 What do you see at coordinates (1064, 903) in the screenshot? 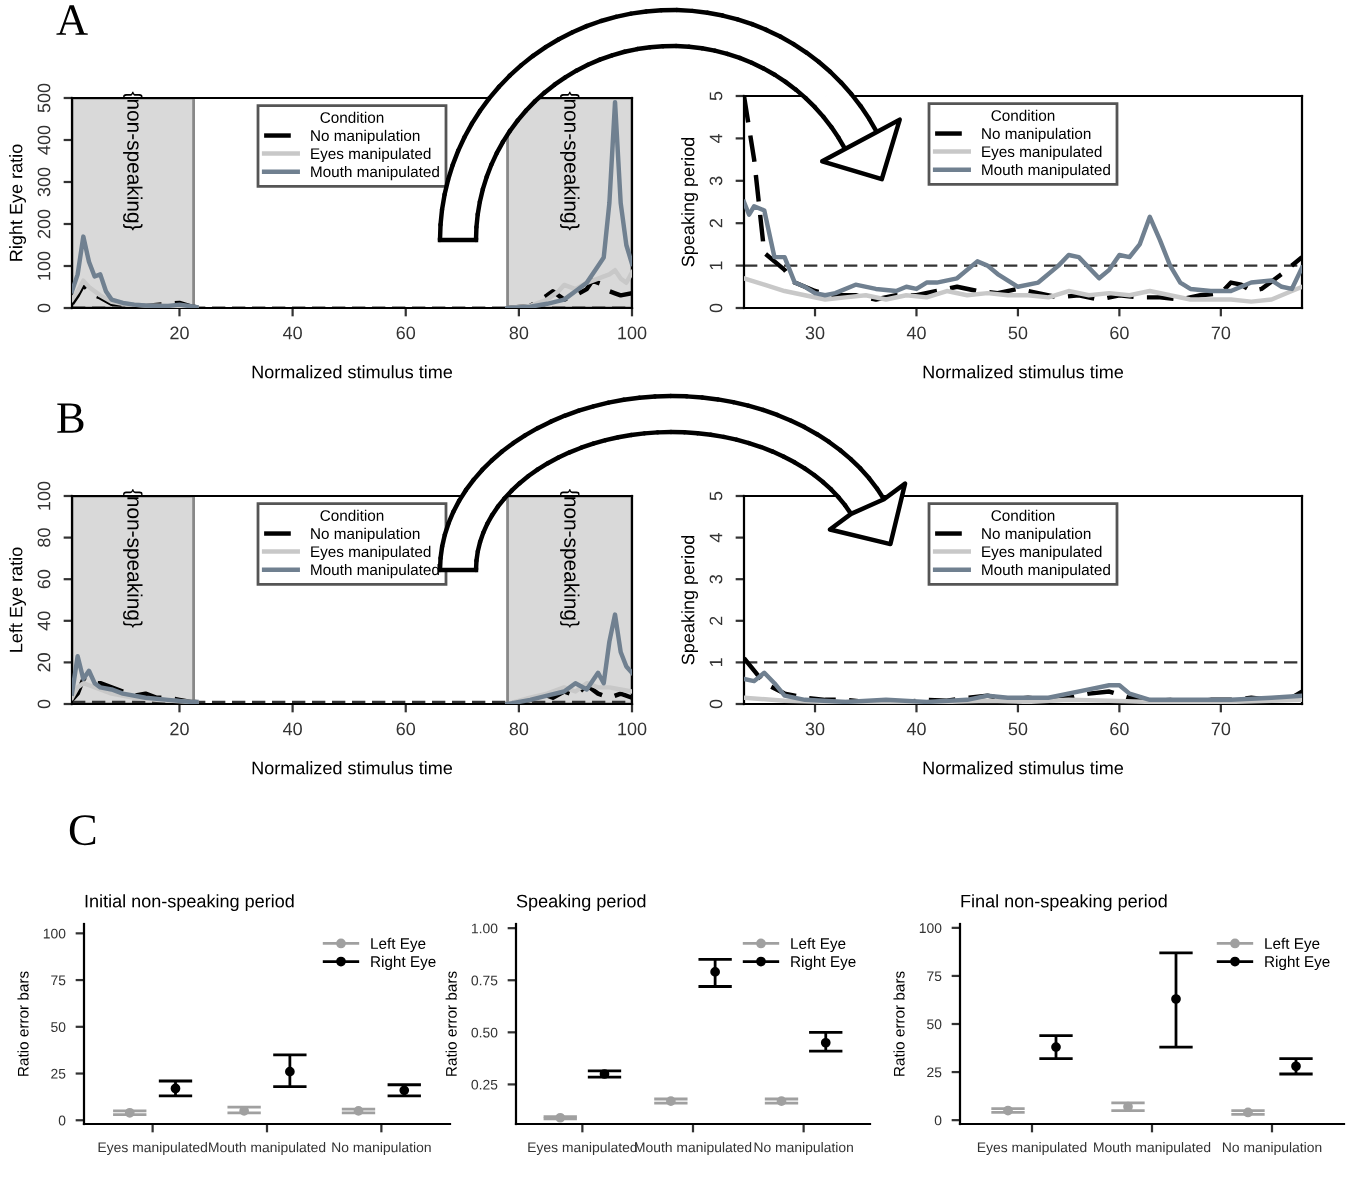
I see `chart-title: Final non-speaking period` at bounding box center [1064, 903].